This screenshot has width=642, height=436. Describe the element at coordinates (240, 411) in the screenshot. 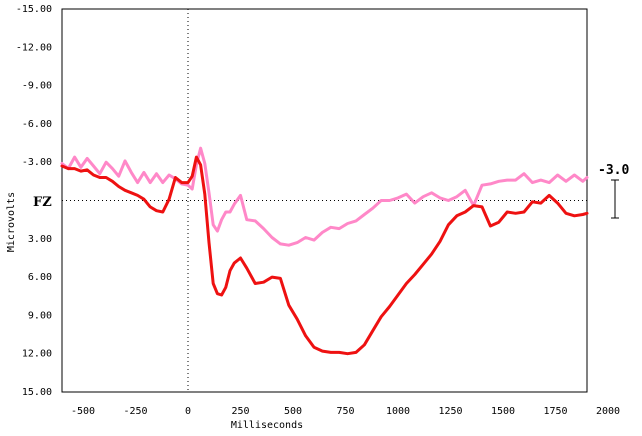

I see `x-tick-label: 250` at that location.